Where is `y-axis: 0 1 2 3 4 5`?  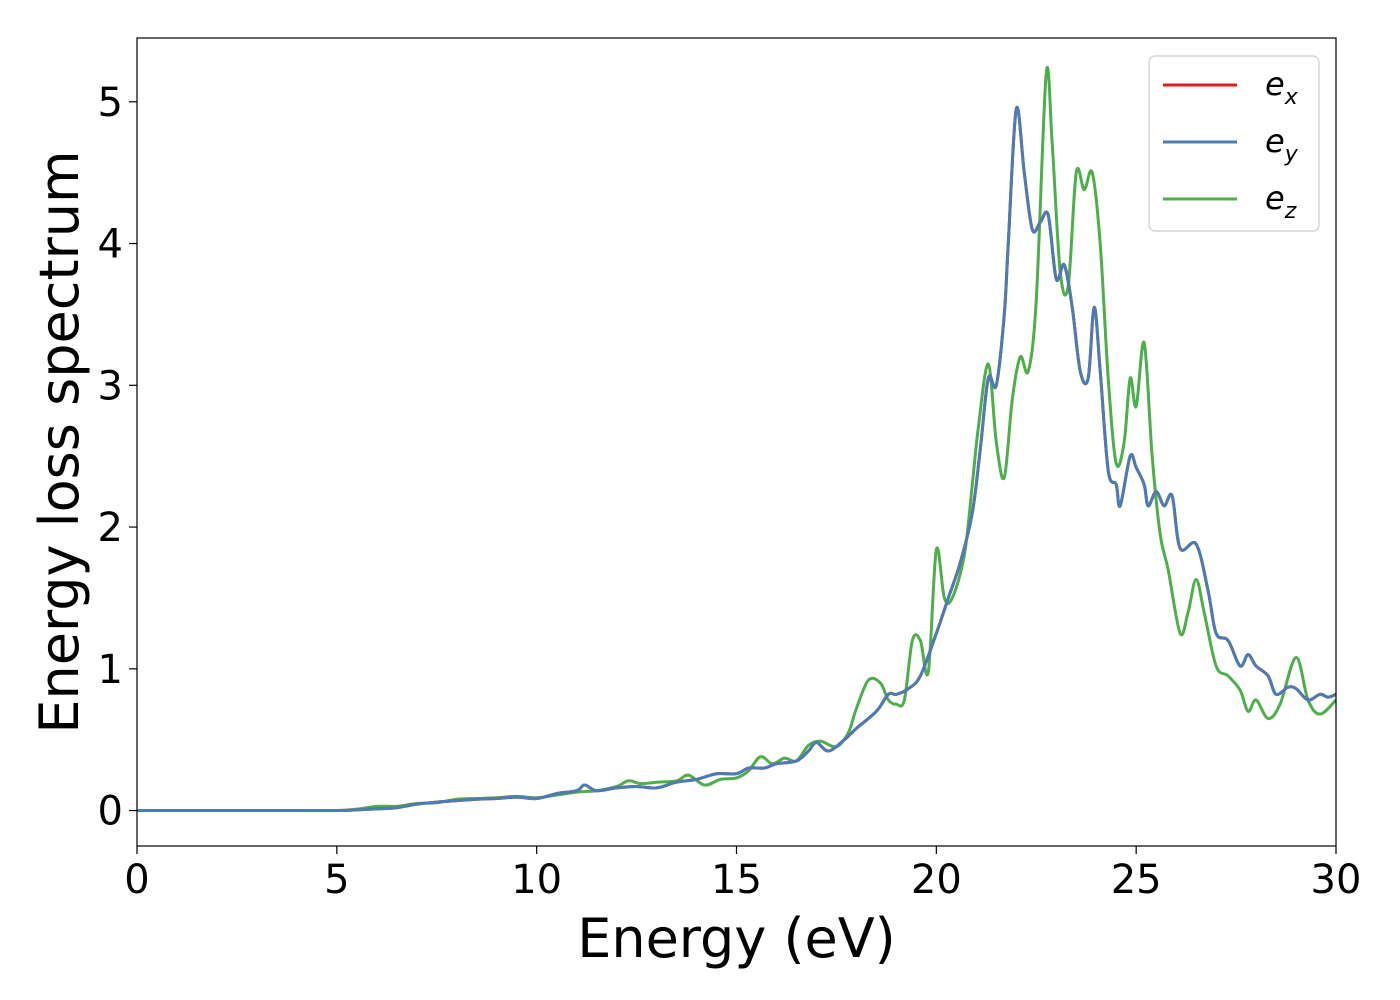
y-axis: 0 1 2 3 4 5 is located at coordinates (117, 457).